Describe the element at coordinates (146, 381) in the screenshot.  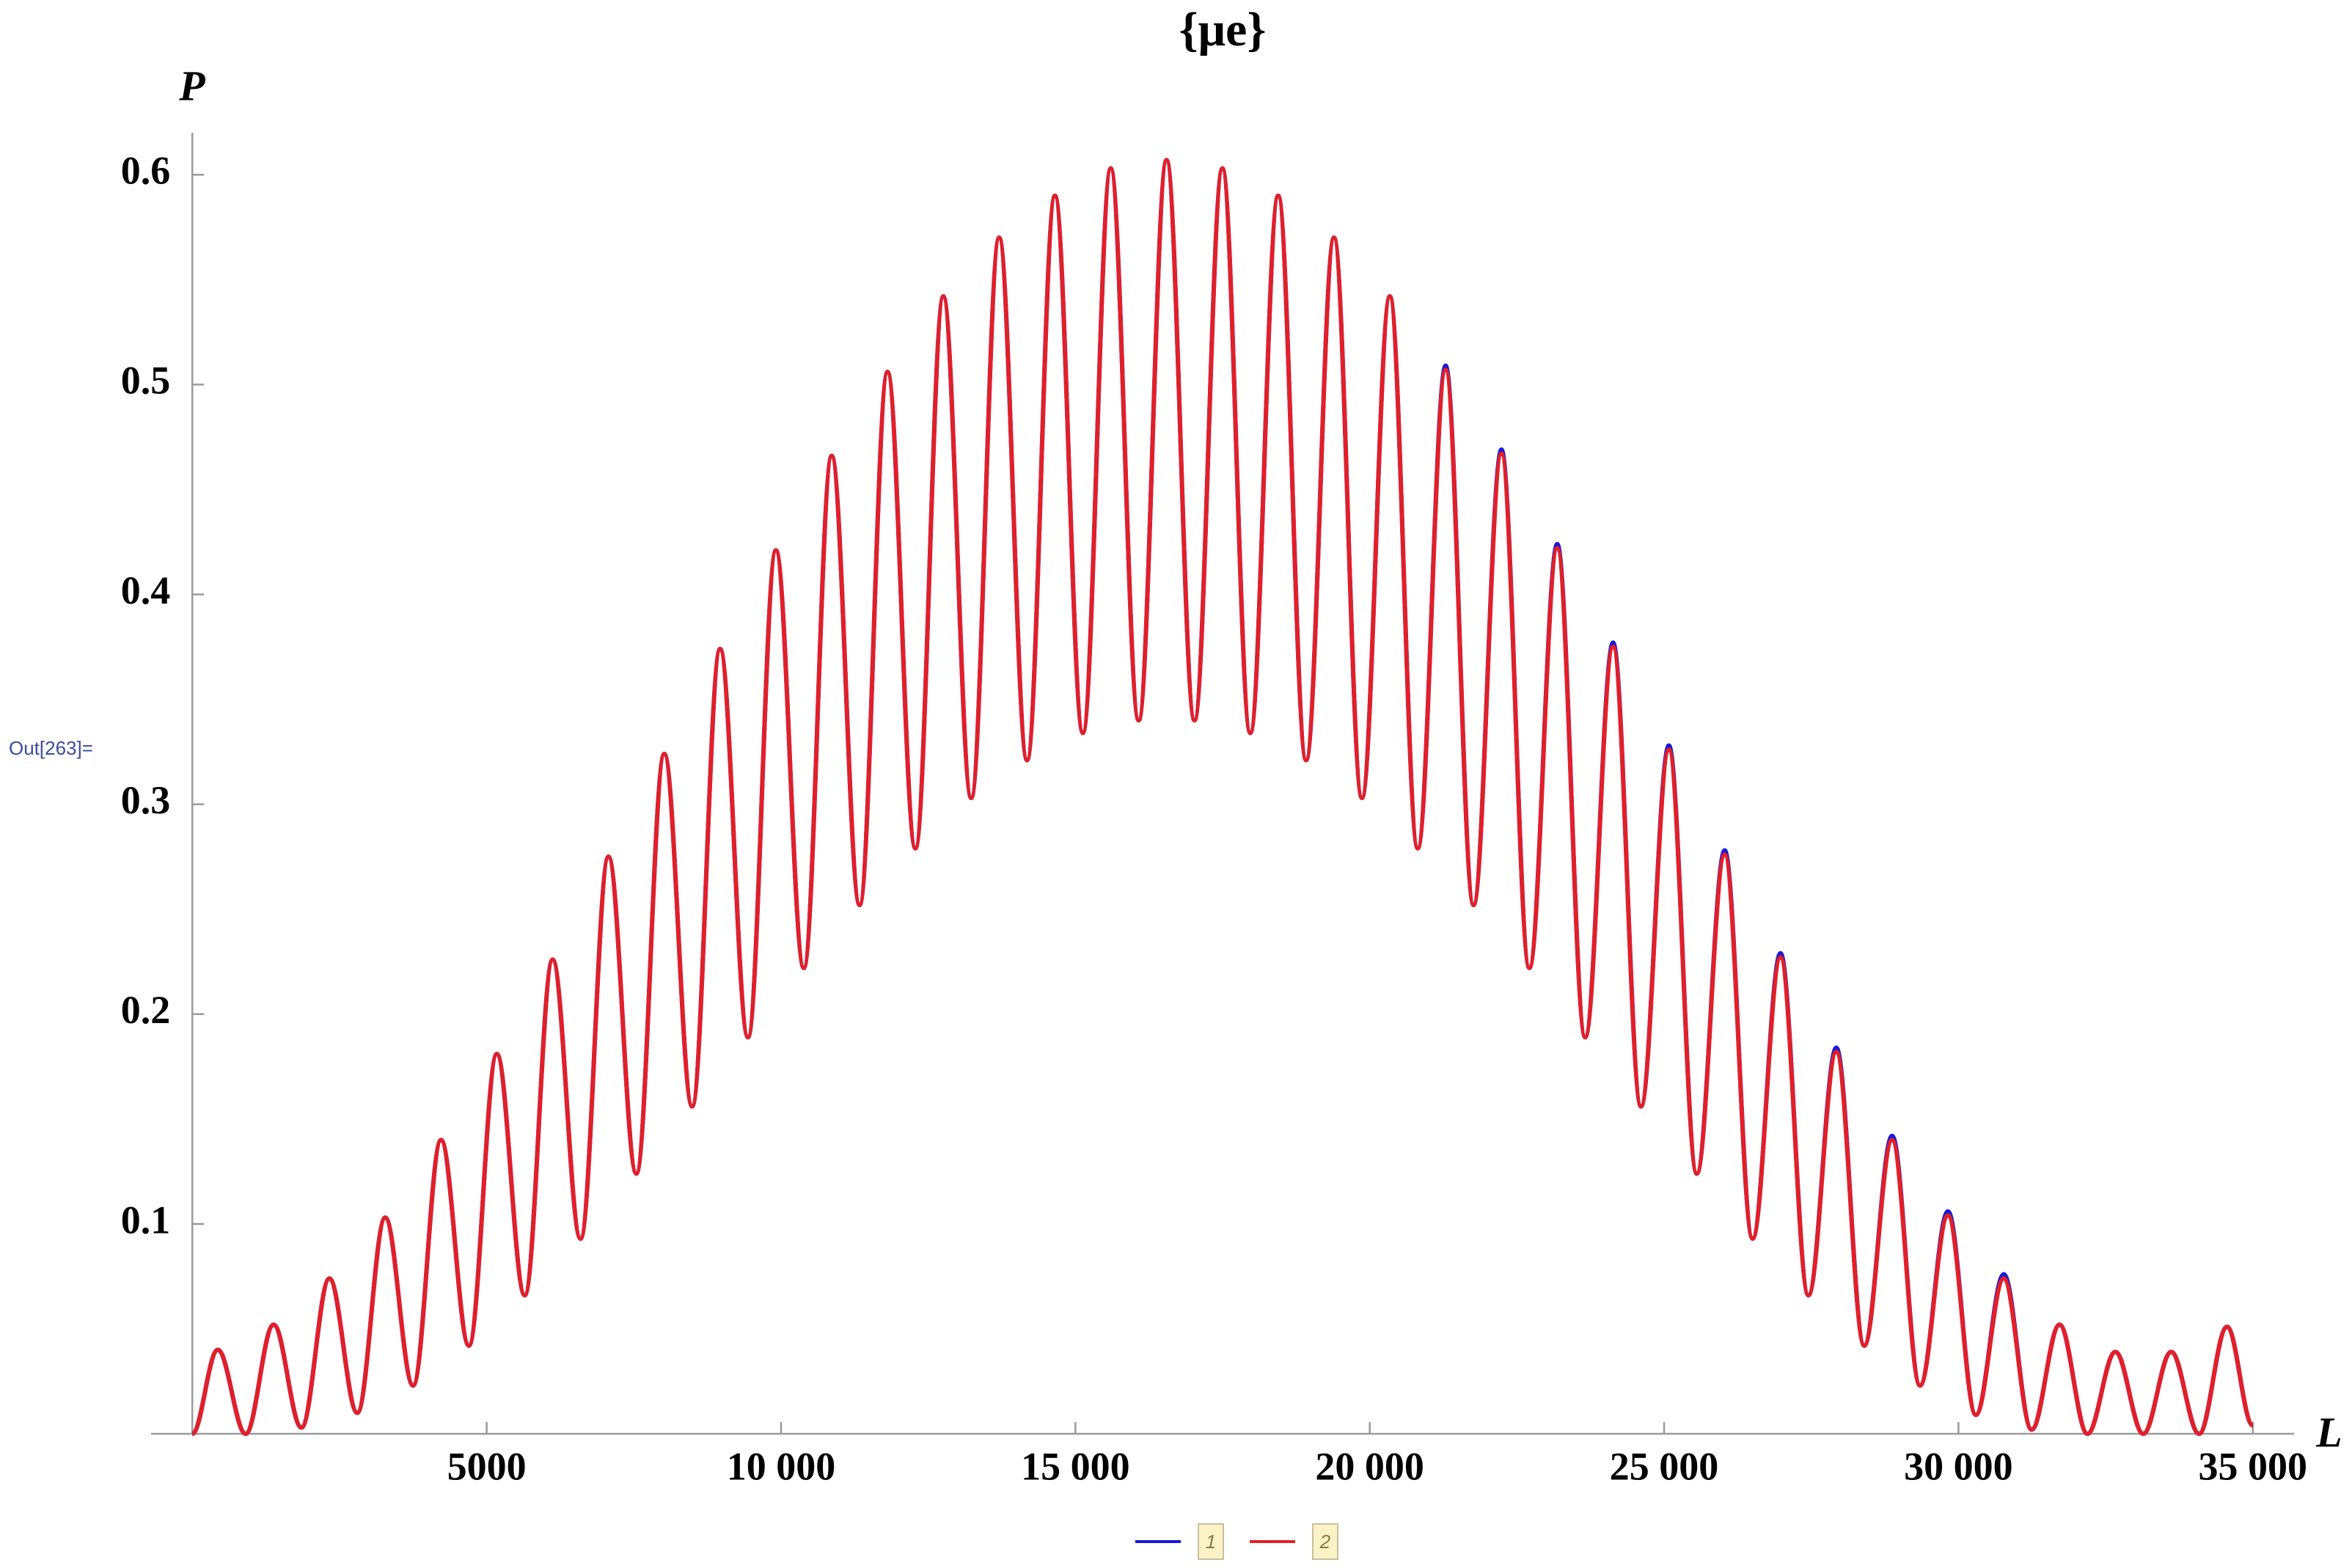
I see `y-tick-label: 0.5` at that location.